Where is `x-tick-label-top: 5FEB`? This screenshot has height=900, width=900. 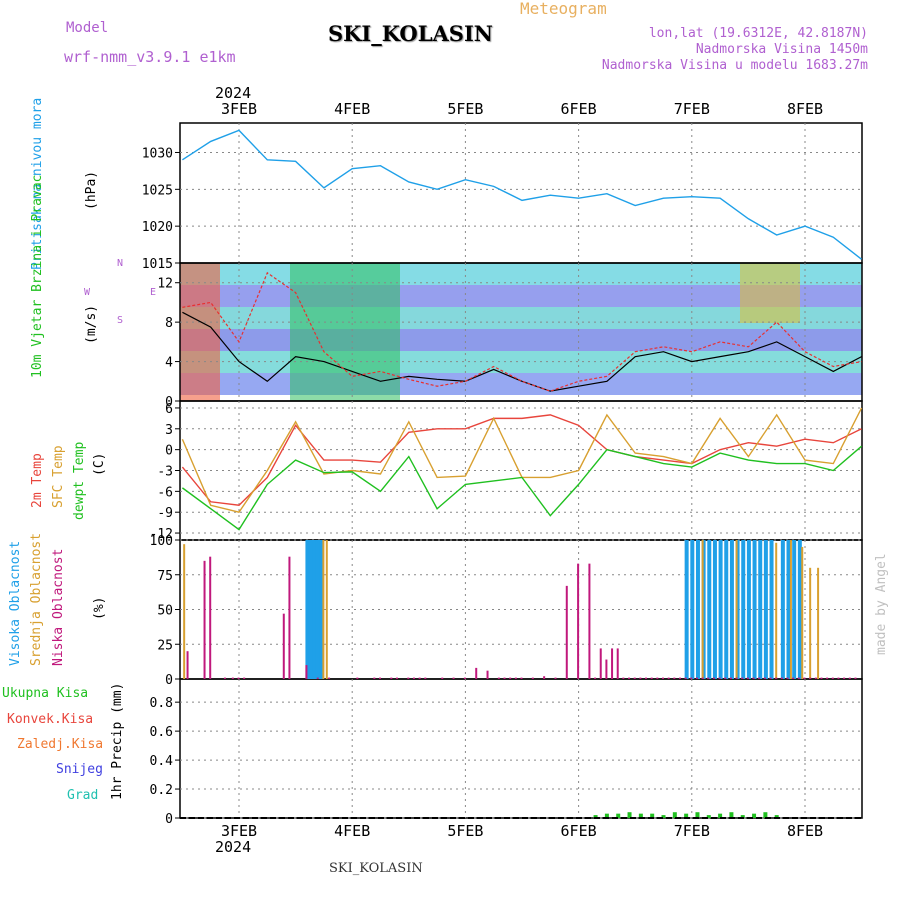 x-tick-label-top: 5FEB is located at coordinates (465, 109).